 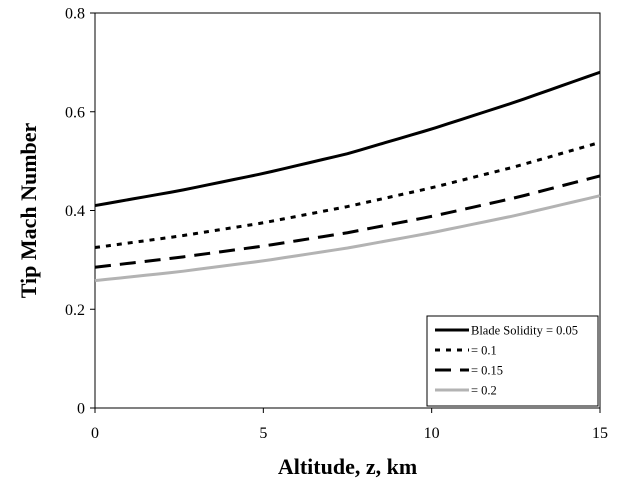 What do you see at coordinates (512, 361) in the screenshot?
I see `legend: Blade Solidity = 0.05 = 0.1 = 0.15 = 0.2` at bounding box center [512, 361].